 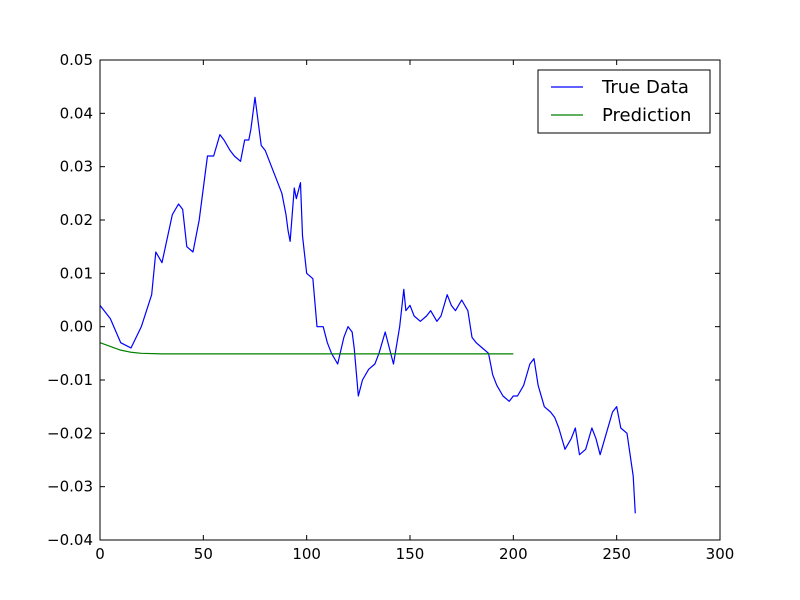 I want to click on y-tick-label: −0.04, so click(x=70, y=540).